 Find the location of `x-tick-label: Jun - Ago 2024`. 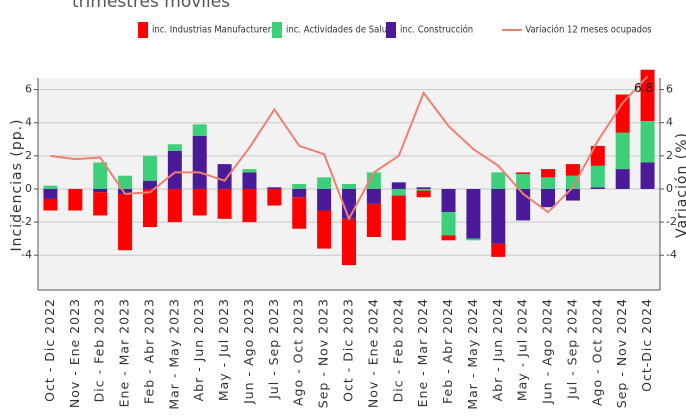

x-tick-label: Jun - Ago 2024 is located at coordinates (547, 351).